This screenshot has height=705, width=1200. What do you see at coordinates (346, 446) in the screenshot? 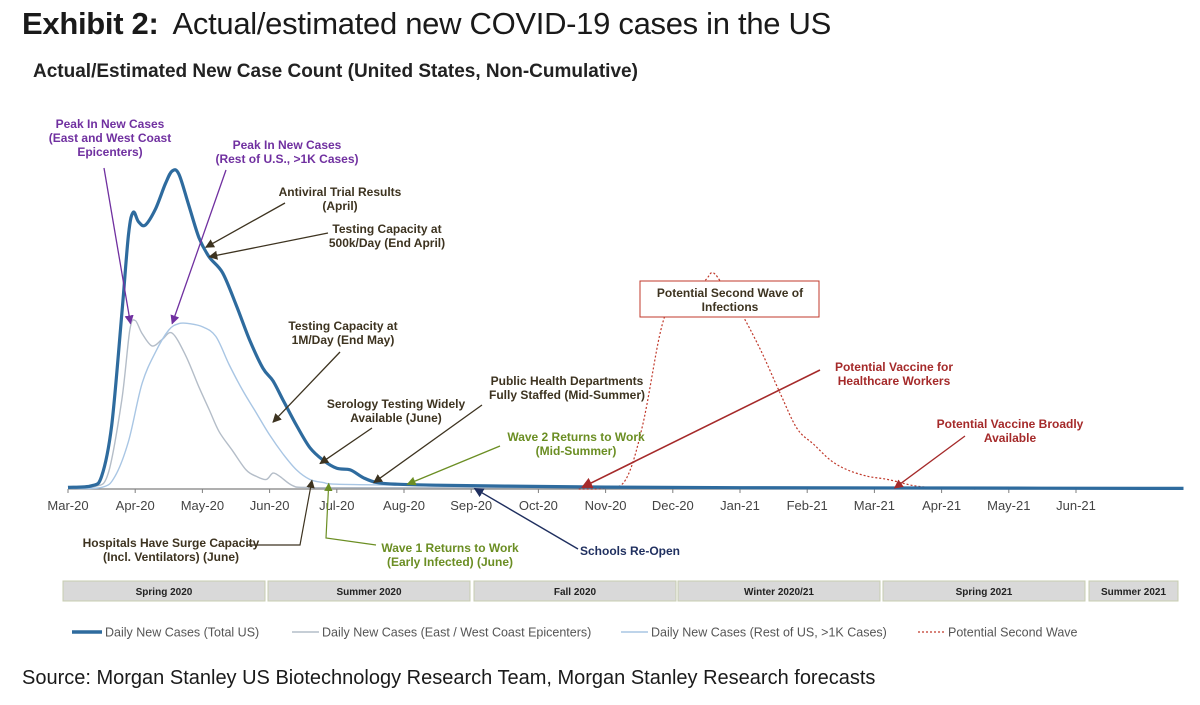
I see `annotation-arrow-serology` at bounding box center [346, 446].